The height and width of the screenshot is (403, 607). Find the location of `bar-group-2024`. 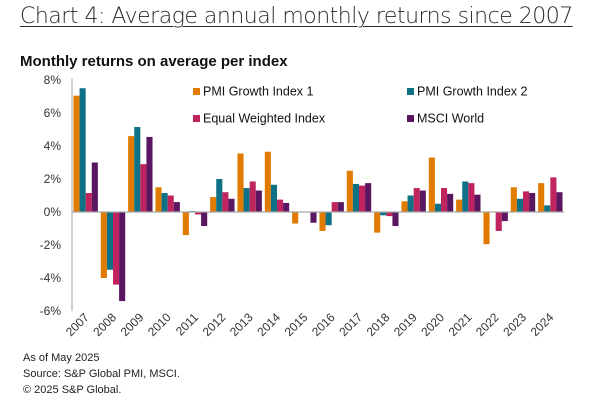

bar-group-2024 is located at coordinates (550, 195).